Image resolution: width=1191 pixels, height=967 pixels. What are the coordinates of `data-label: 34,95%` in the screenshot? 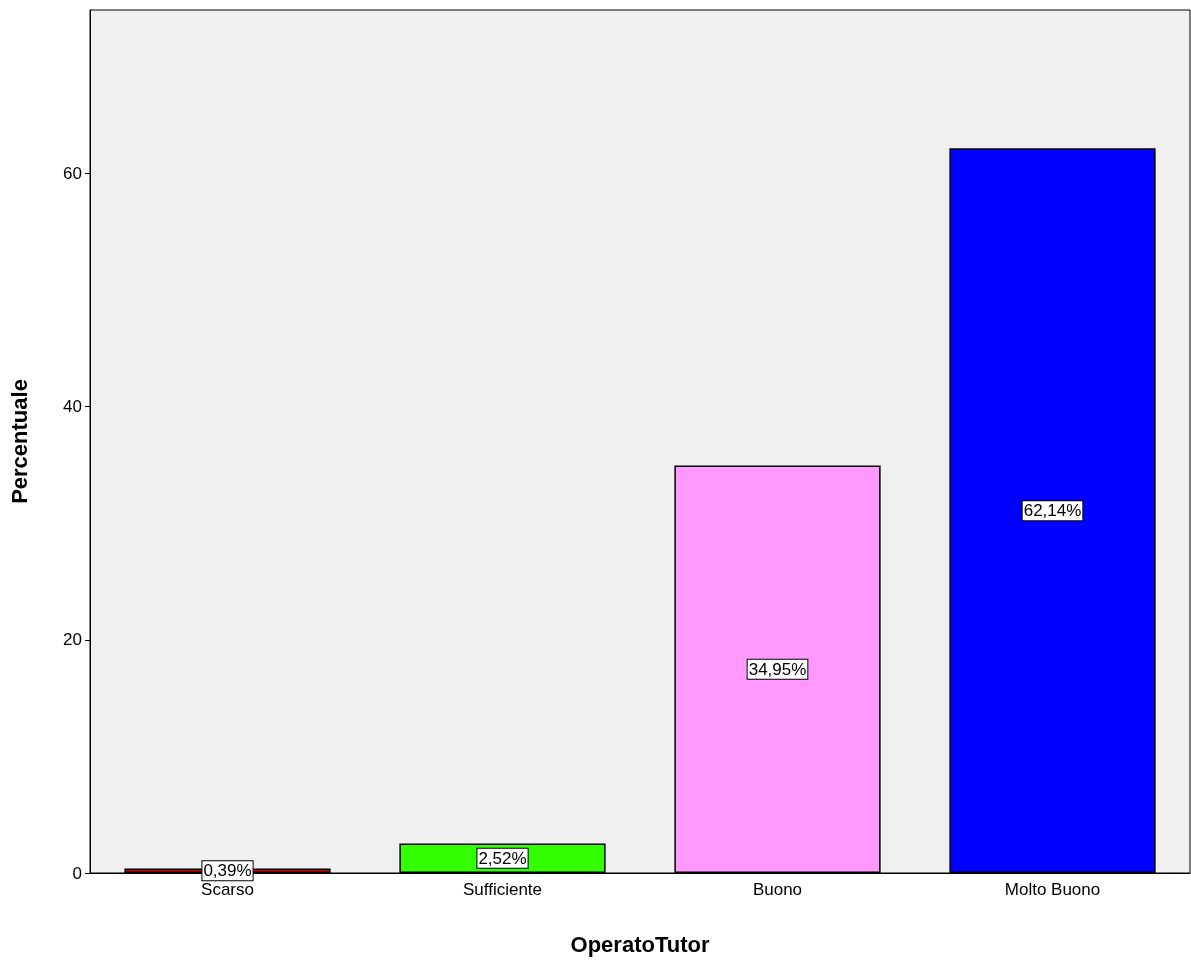 It's located at (777, 669).